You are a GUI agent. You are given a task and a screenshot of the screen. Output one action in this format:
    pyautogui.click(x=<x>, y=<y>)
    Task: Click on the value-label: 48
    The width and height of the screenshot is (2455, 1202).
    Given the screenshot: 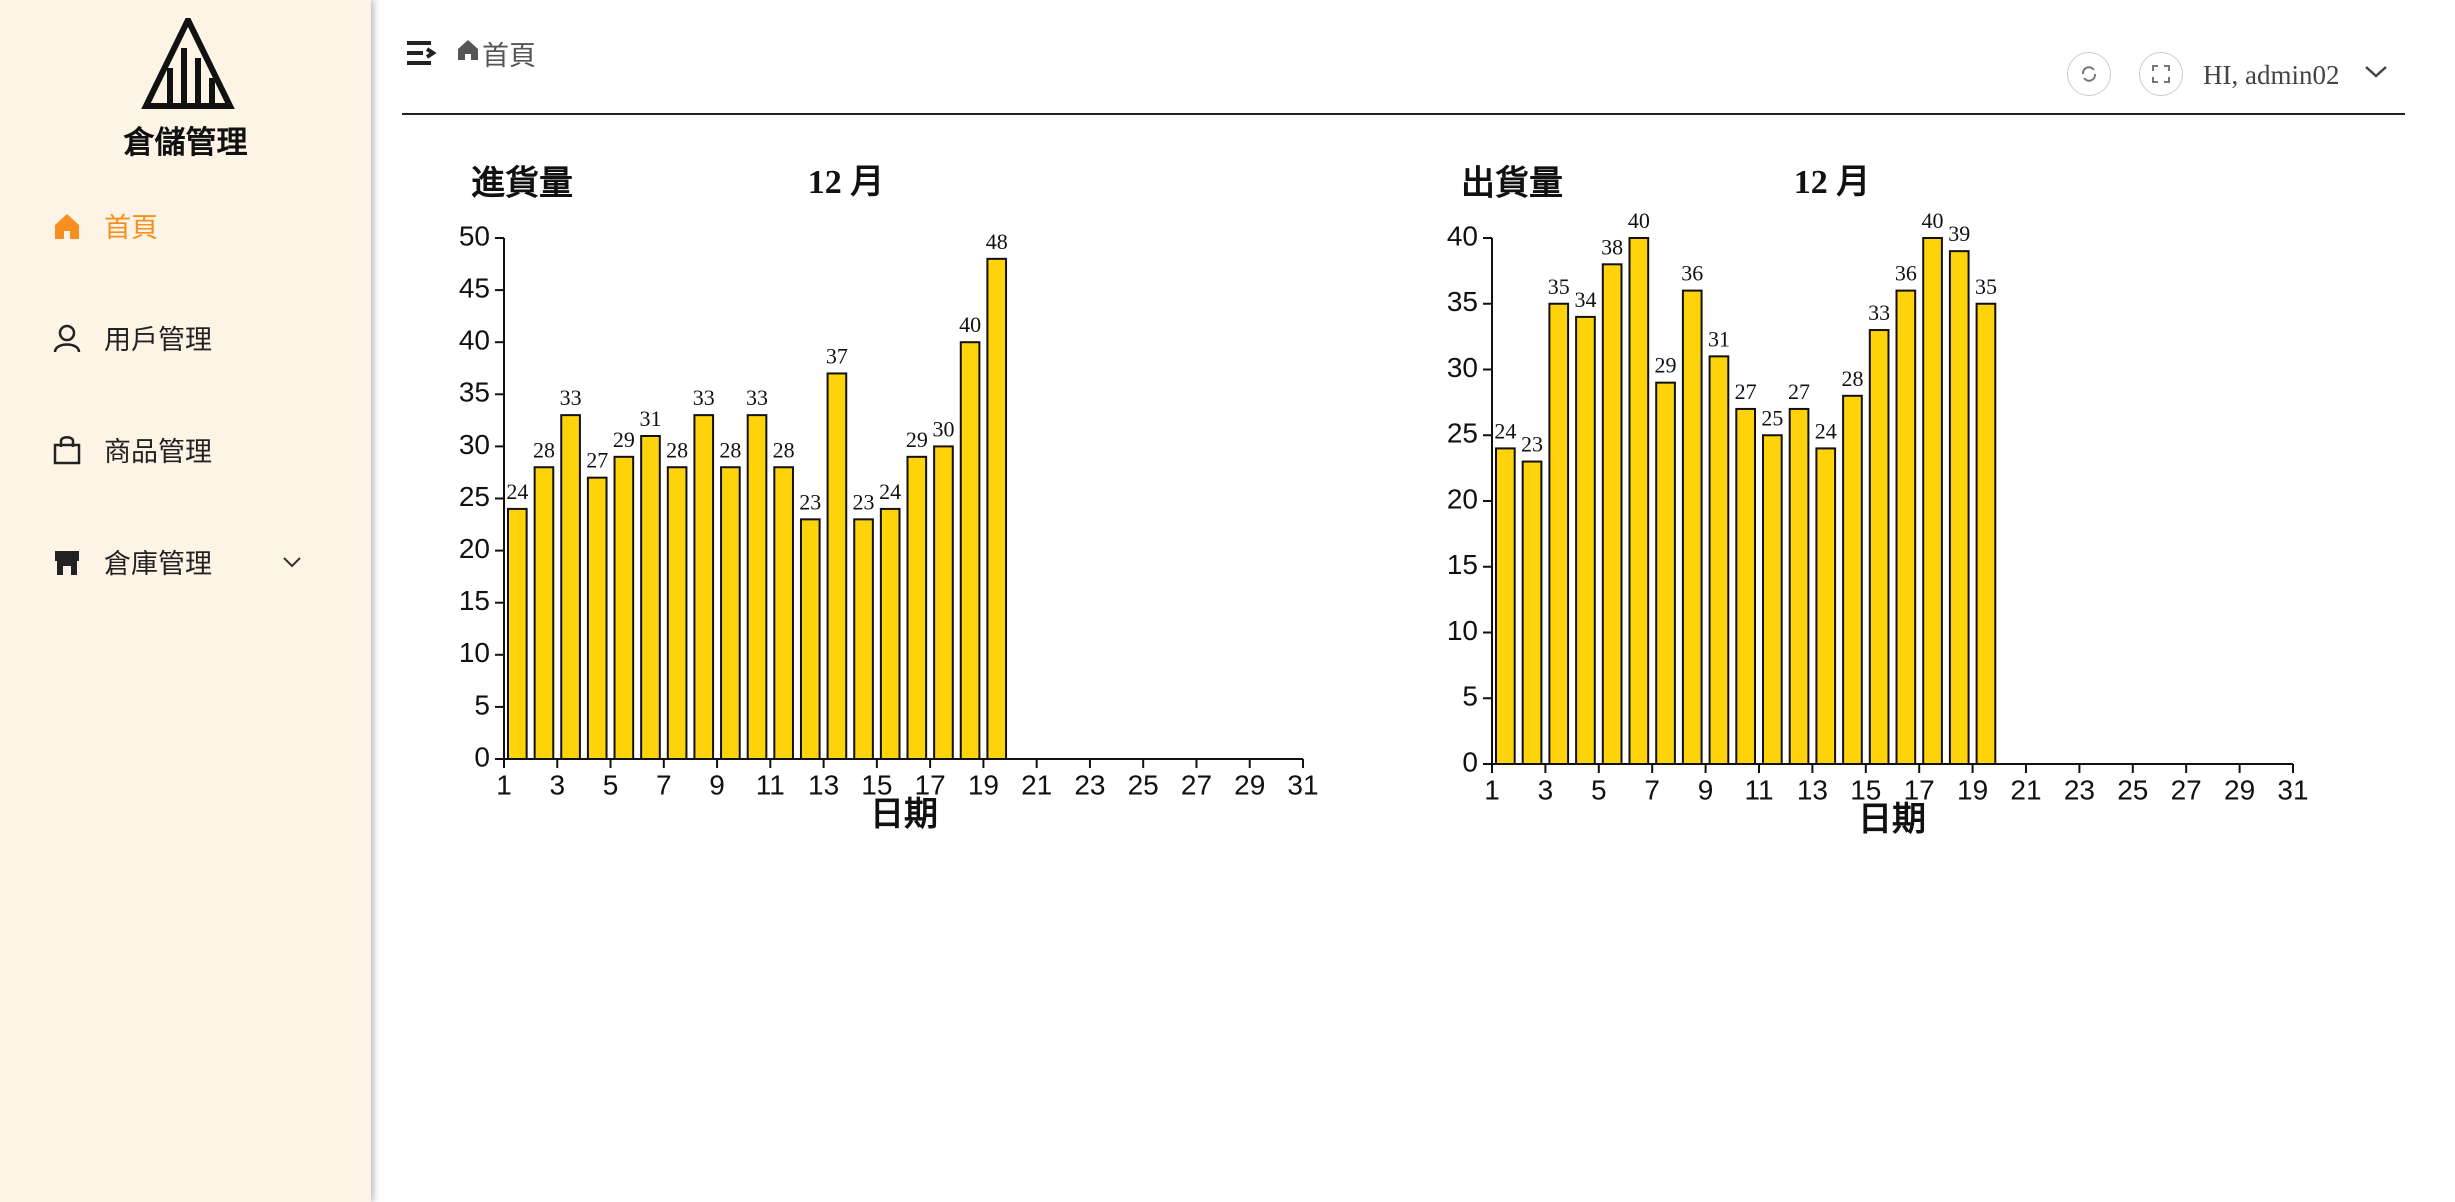 What is the action you would take?
    pyautogui.click(x=997, y=241)
    